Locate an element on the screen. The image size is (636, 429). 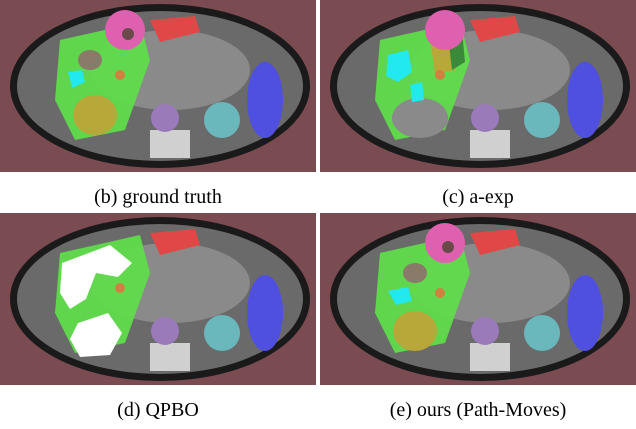
caption-path-moves: (e) ours (Path-Moves) is located at coordinates (478, 410).